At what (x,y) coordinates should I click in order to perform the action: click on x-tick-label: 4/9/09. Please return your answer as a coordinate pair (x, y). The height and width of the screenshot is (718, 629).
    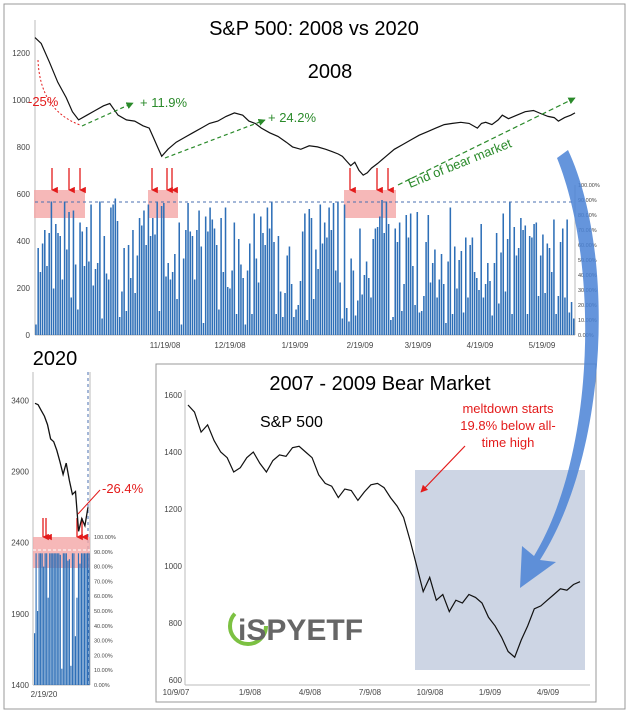
    Looking at the image, I should click on (548, 692).